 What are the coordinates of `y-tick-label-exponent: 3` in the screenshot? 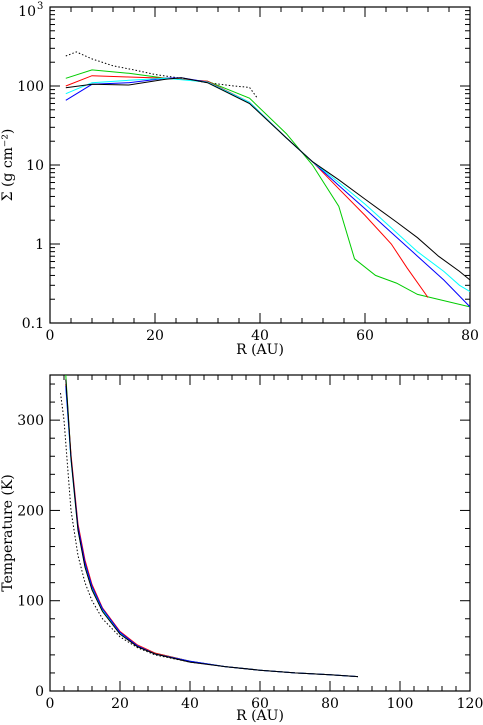 It's located at (40, 6).